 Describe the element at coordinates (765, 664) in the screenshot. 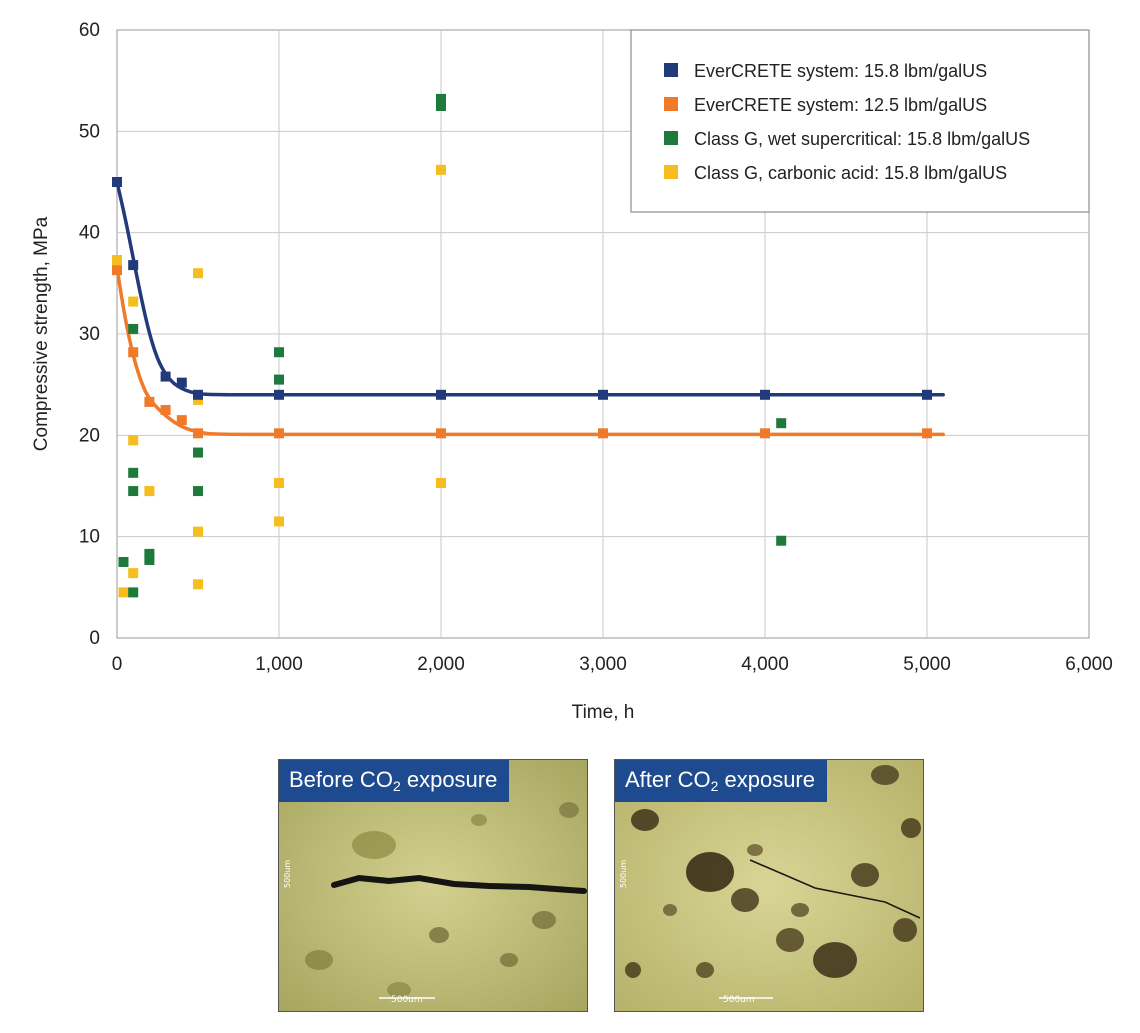

I see `x-tick-label: 4,000` at that location.